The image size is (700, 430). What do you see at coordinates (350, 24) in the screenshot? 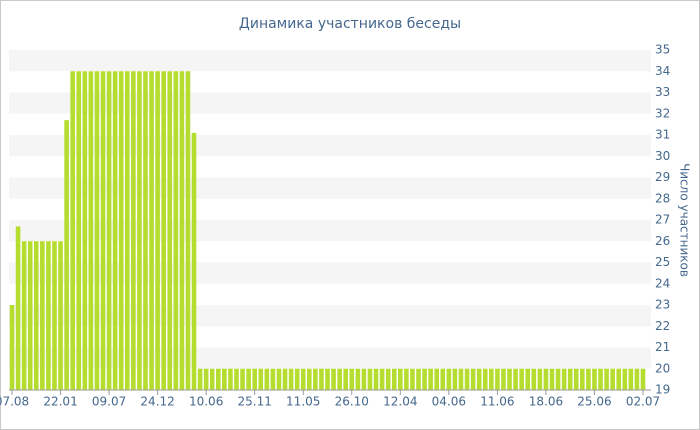
I see `chart-title: Динамика участников беседы` at bounding box center [350, 24].